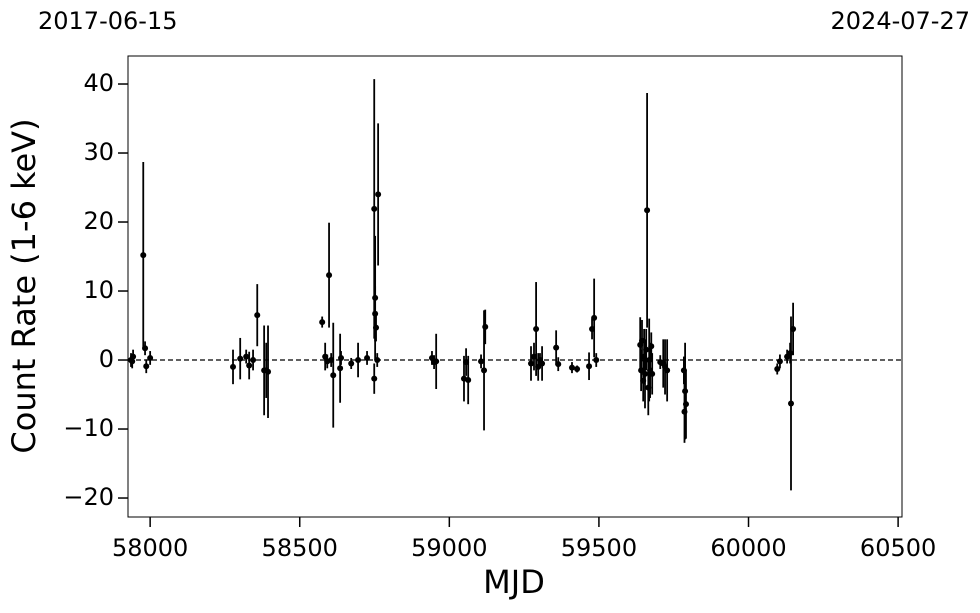  What do you see at coordinates (449, 548) in the screenshot?
I see `x-tick-label: 59000` at bounding box center [449, 548].